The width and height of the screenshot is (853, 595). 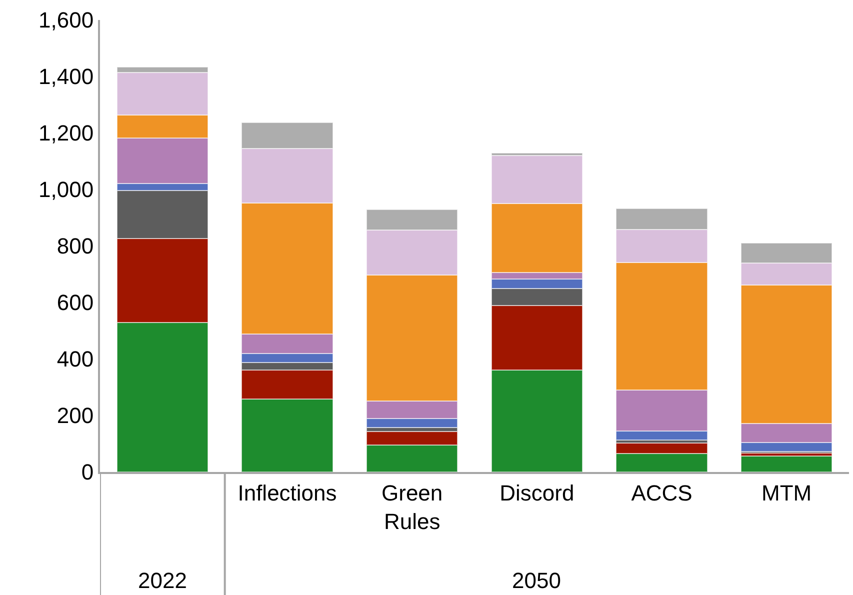 What do you see at coordinates (661, 493) in the screenshot?
I see `x-tick-label: ACCS` at bounding box center [661, 493].